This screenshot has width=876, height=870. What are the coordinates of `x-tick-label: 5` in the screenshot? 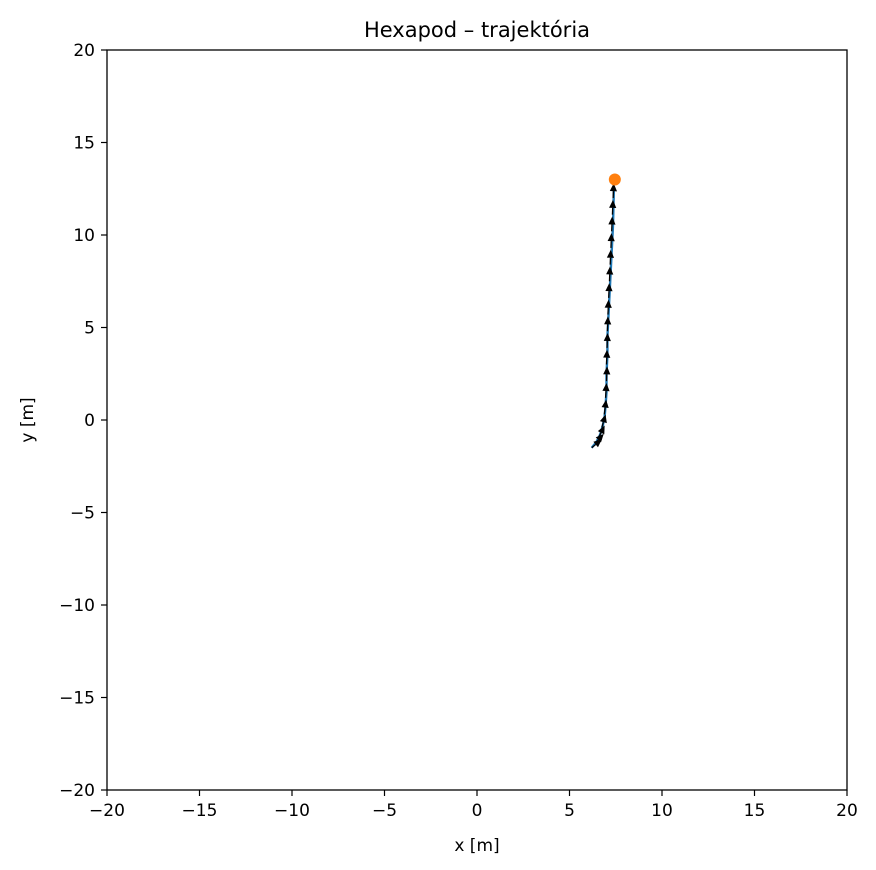 It's located at (569, 811).